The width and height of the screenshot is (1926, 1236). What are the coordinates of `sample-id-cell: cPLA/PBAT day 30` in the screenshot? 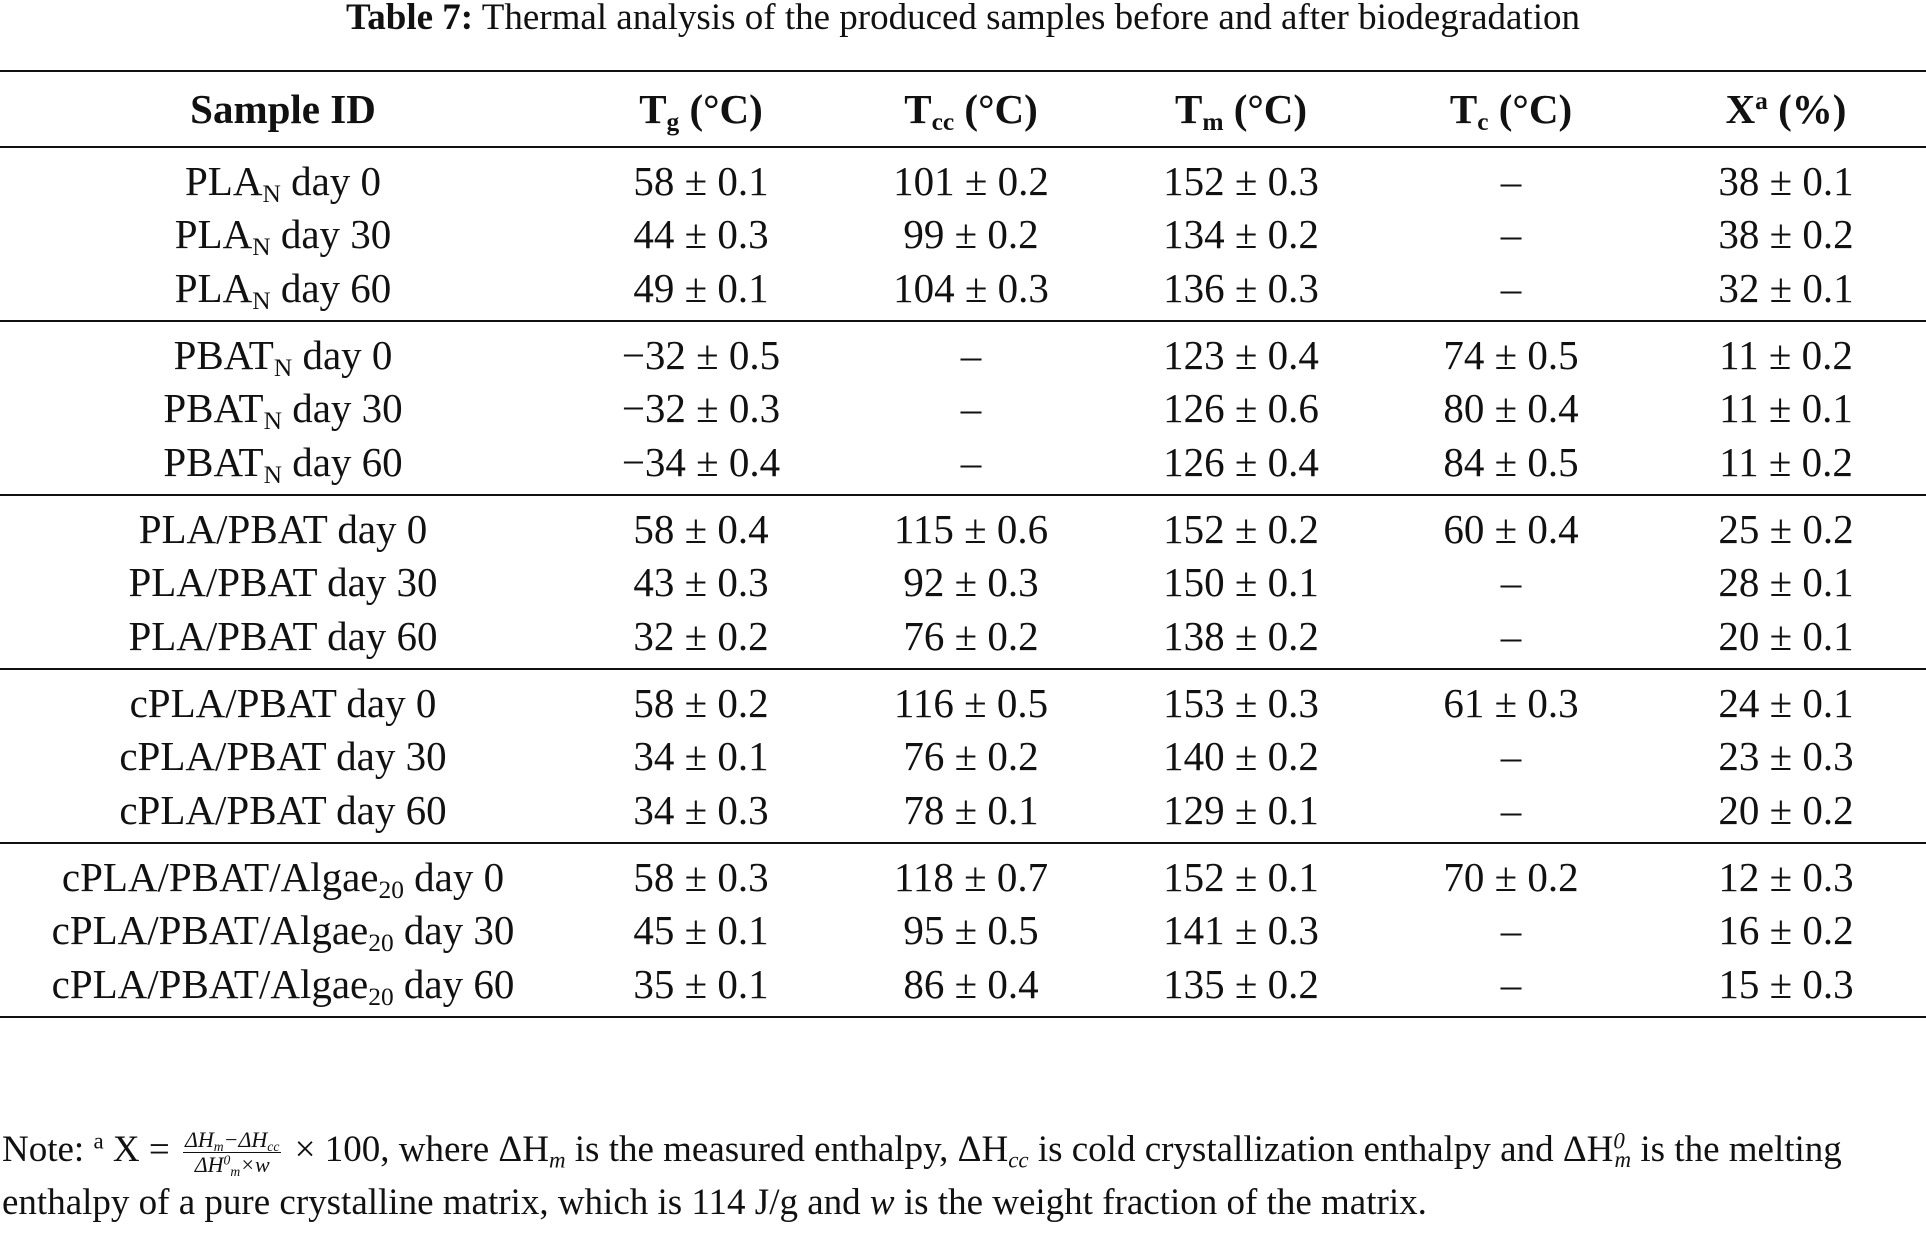 It's located at (283, 756).